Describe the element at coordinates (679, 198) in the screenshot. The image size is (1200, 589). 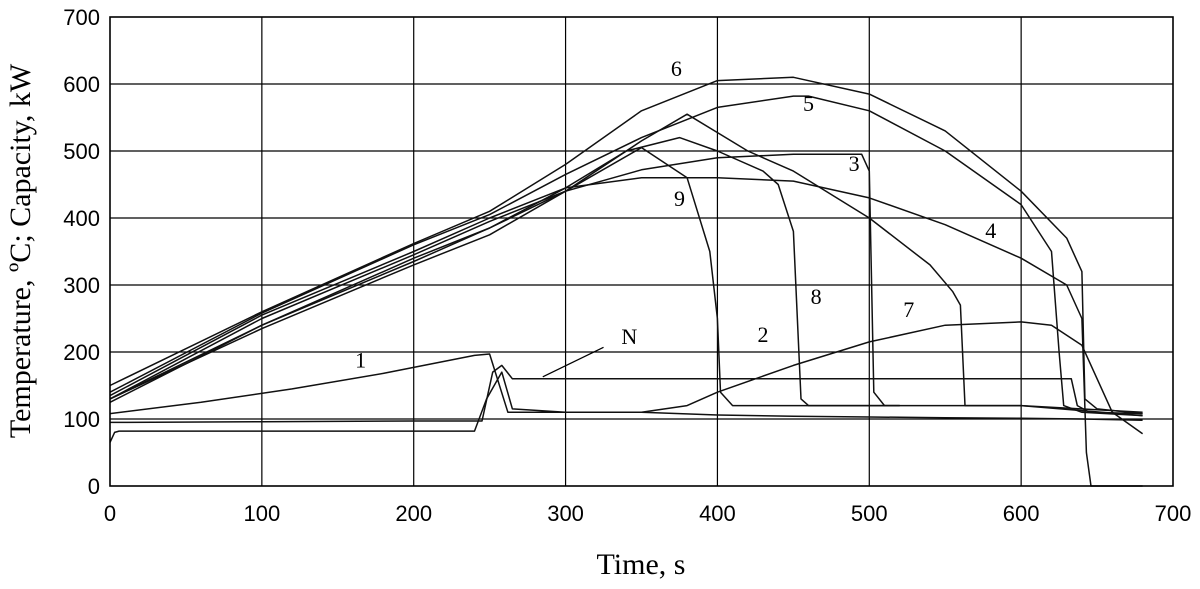
I see `curve-label-9: 9` at that location.